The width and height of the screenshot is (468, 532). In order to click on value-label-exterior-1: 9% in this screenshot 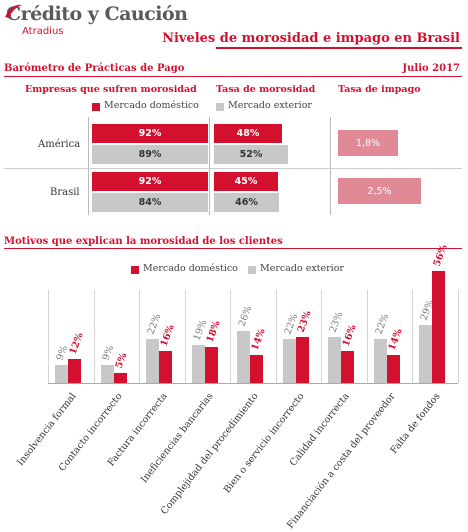, I will do `click(108, 353)`.